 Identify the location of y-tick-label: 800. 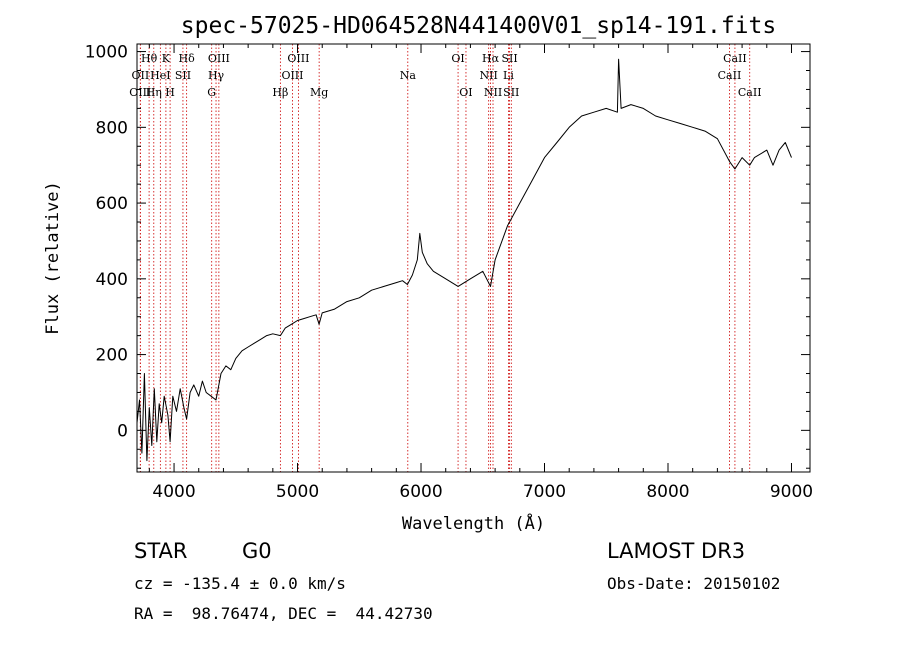
(112, 128).